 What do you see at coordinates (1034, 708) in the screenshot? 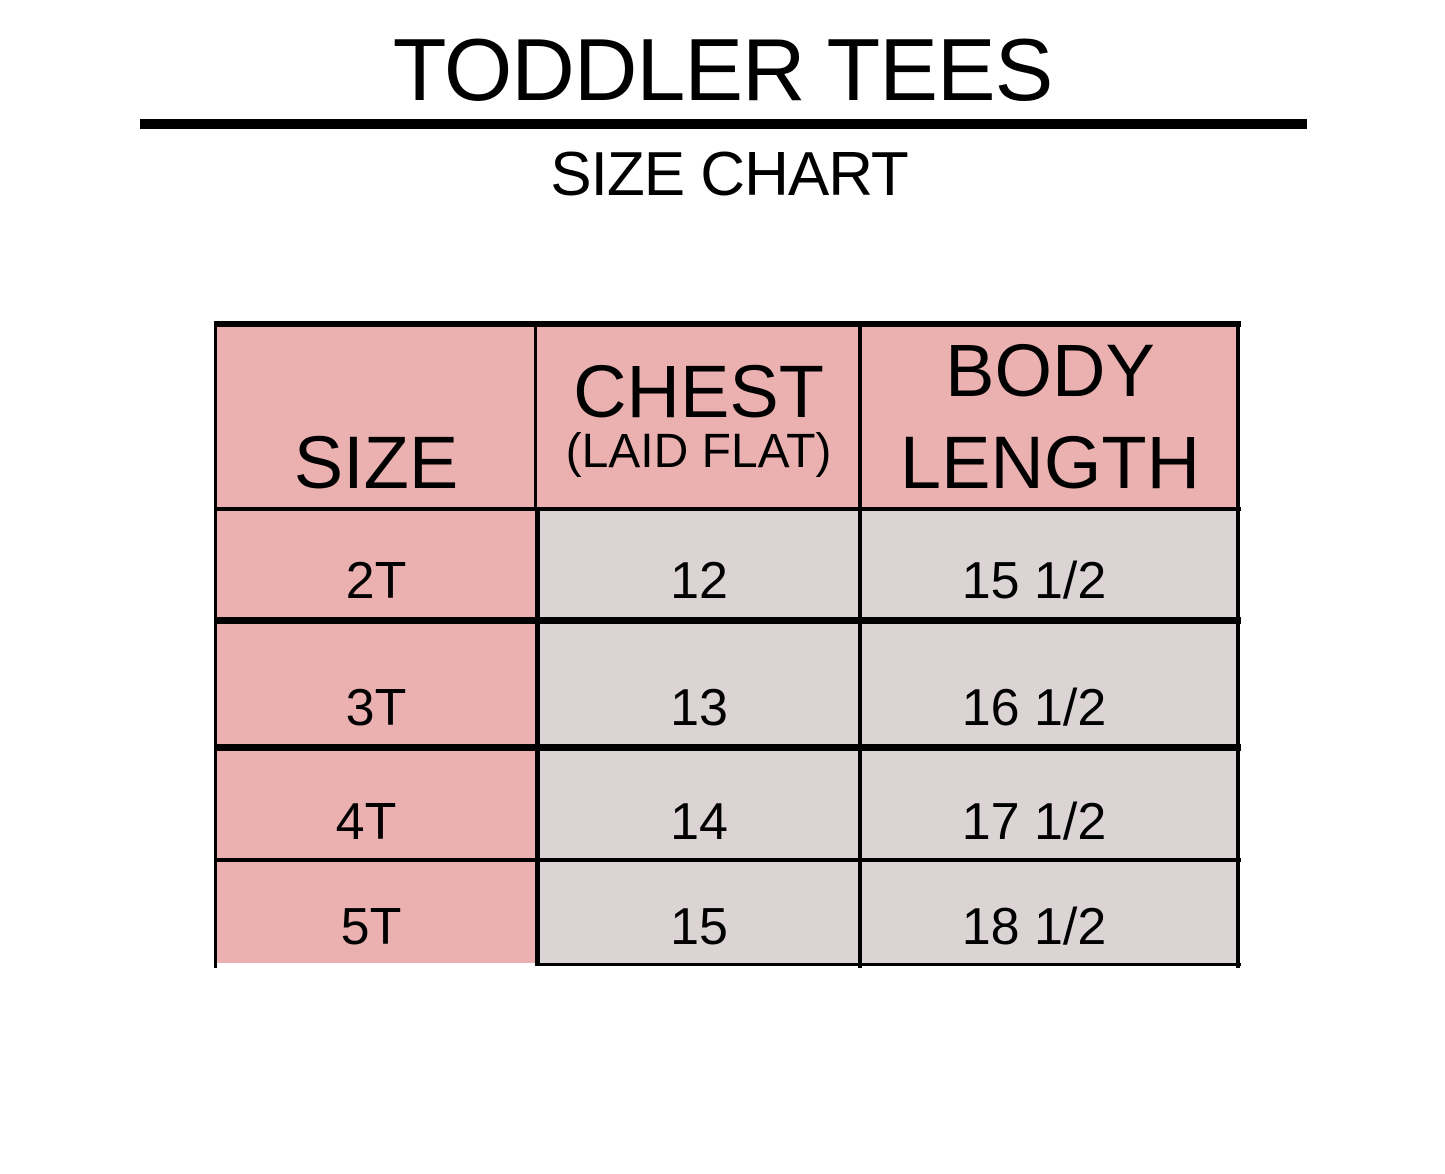
I see `length-value: 16 1/2` at bounding box center [1034, 708].